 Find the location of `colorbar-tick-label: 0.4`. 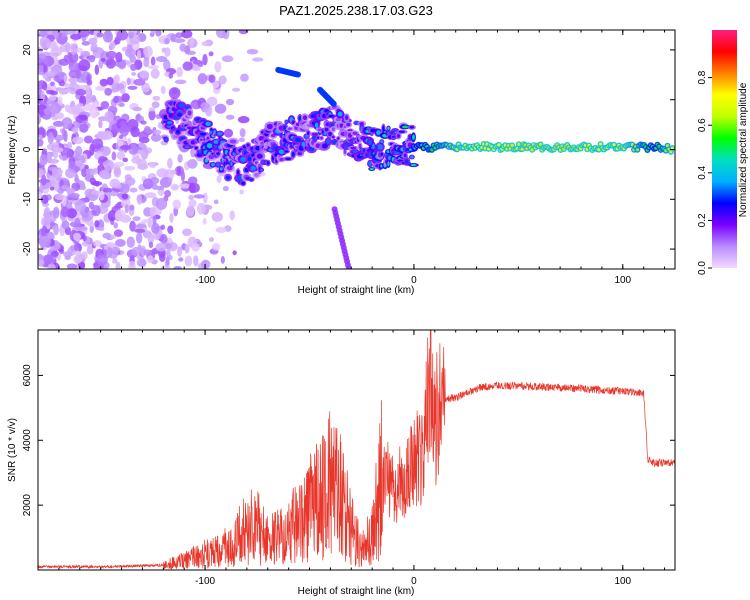

colorbar-tick-label: 0.4 is located at coordinates (702, 172).